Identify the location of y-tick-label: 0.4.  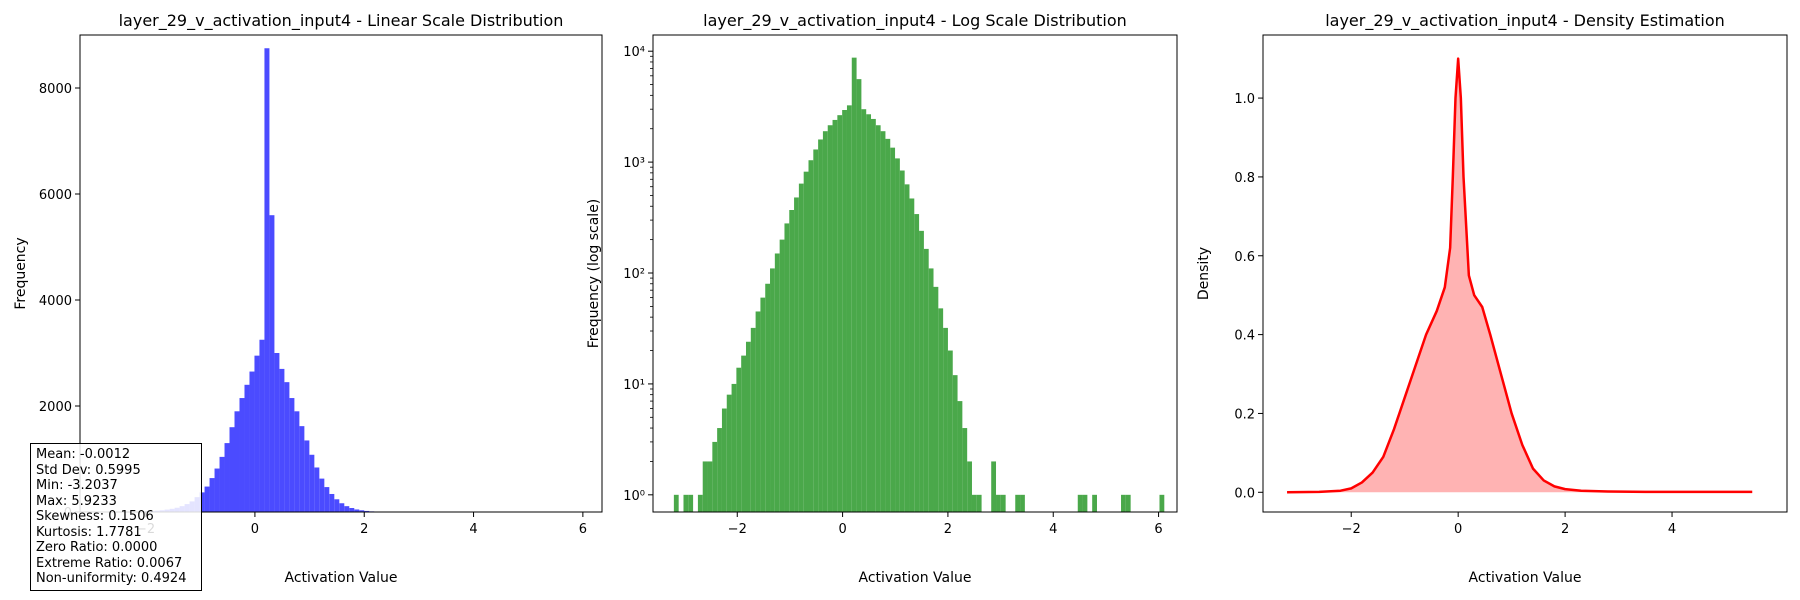
(1244, 336).